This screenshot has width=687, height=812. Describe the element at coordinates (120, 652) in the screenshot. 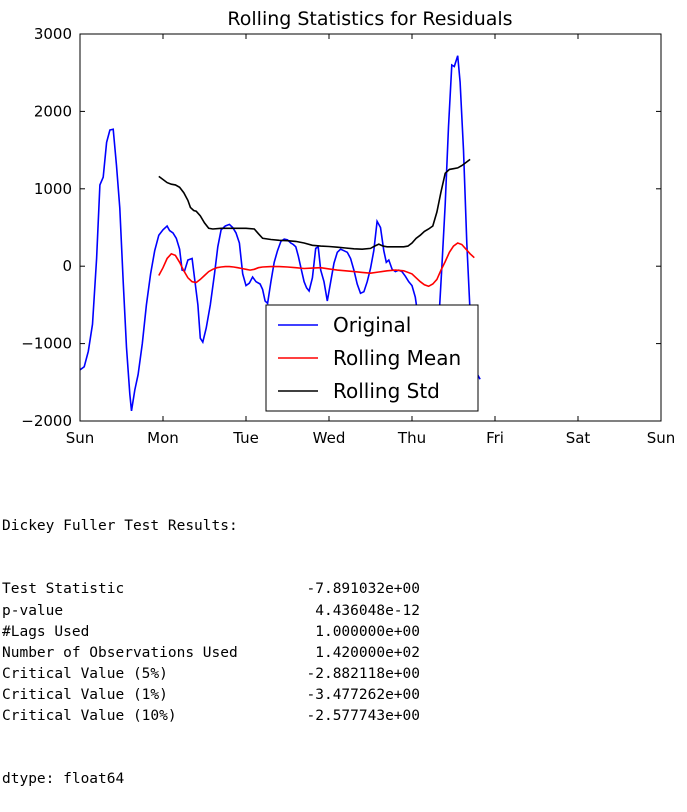

I see `result-label: Number of Observations Used` at that location.